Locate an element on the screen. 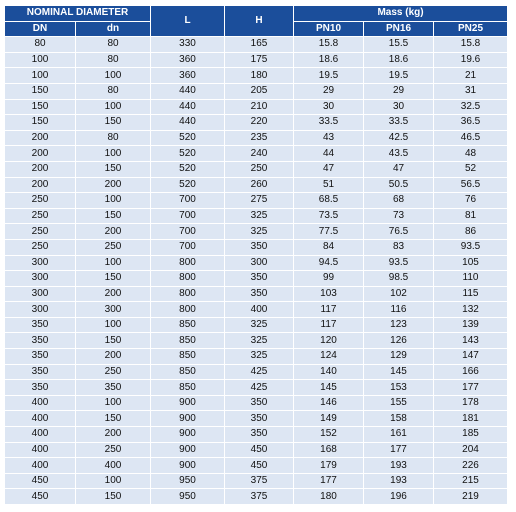  table-cell: 120 is located at coordinates (329, 341).